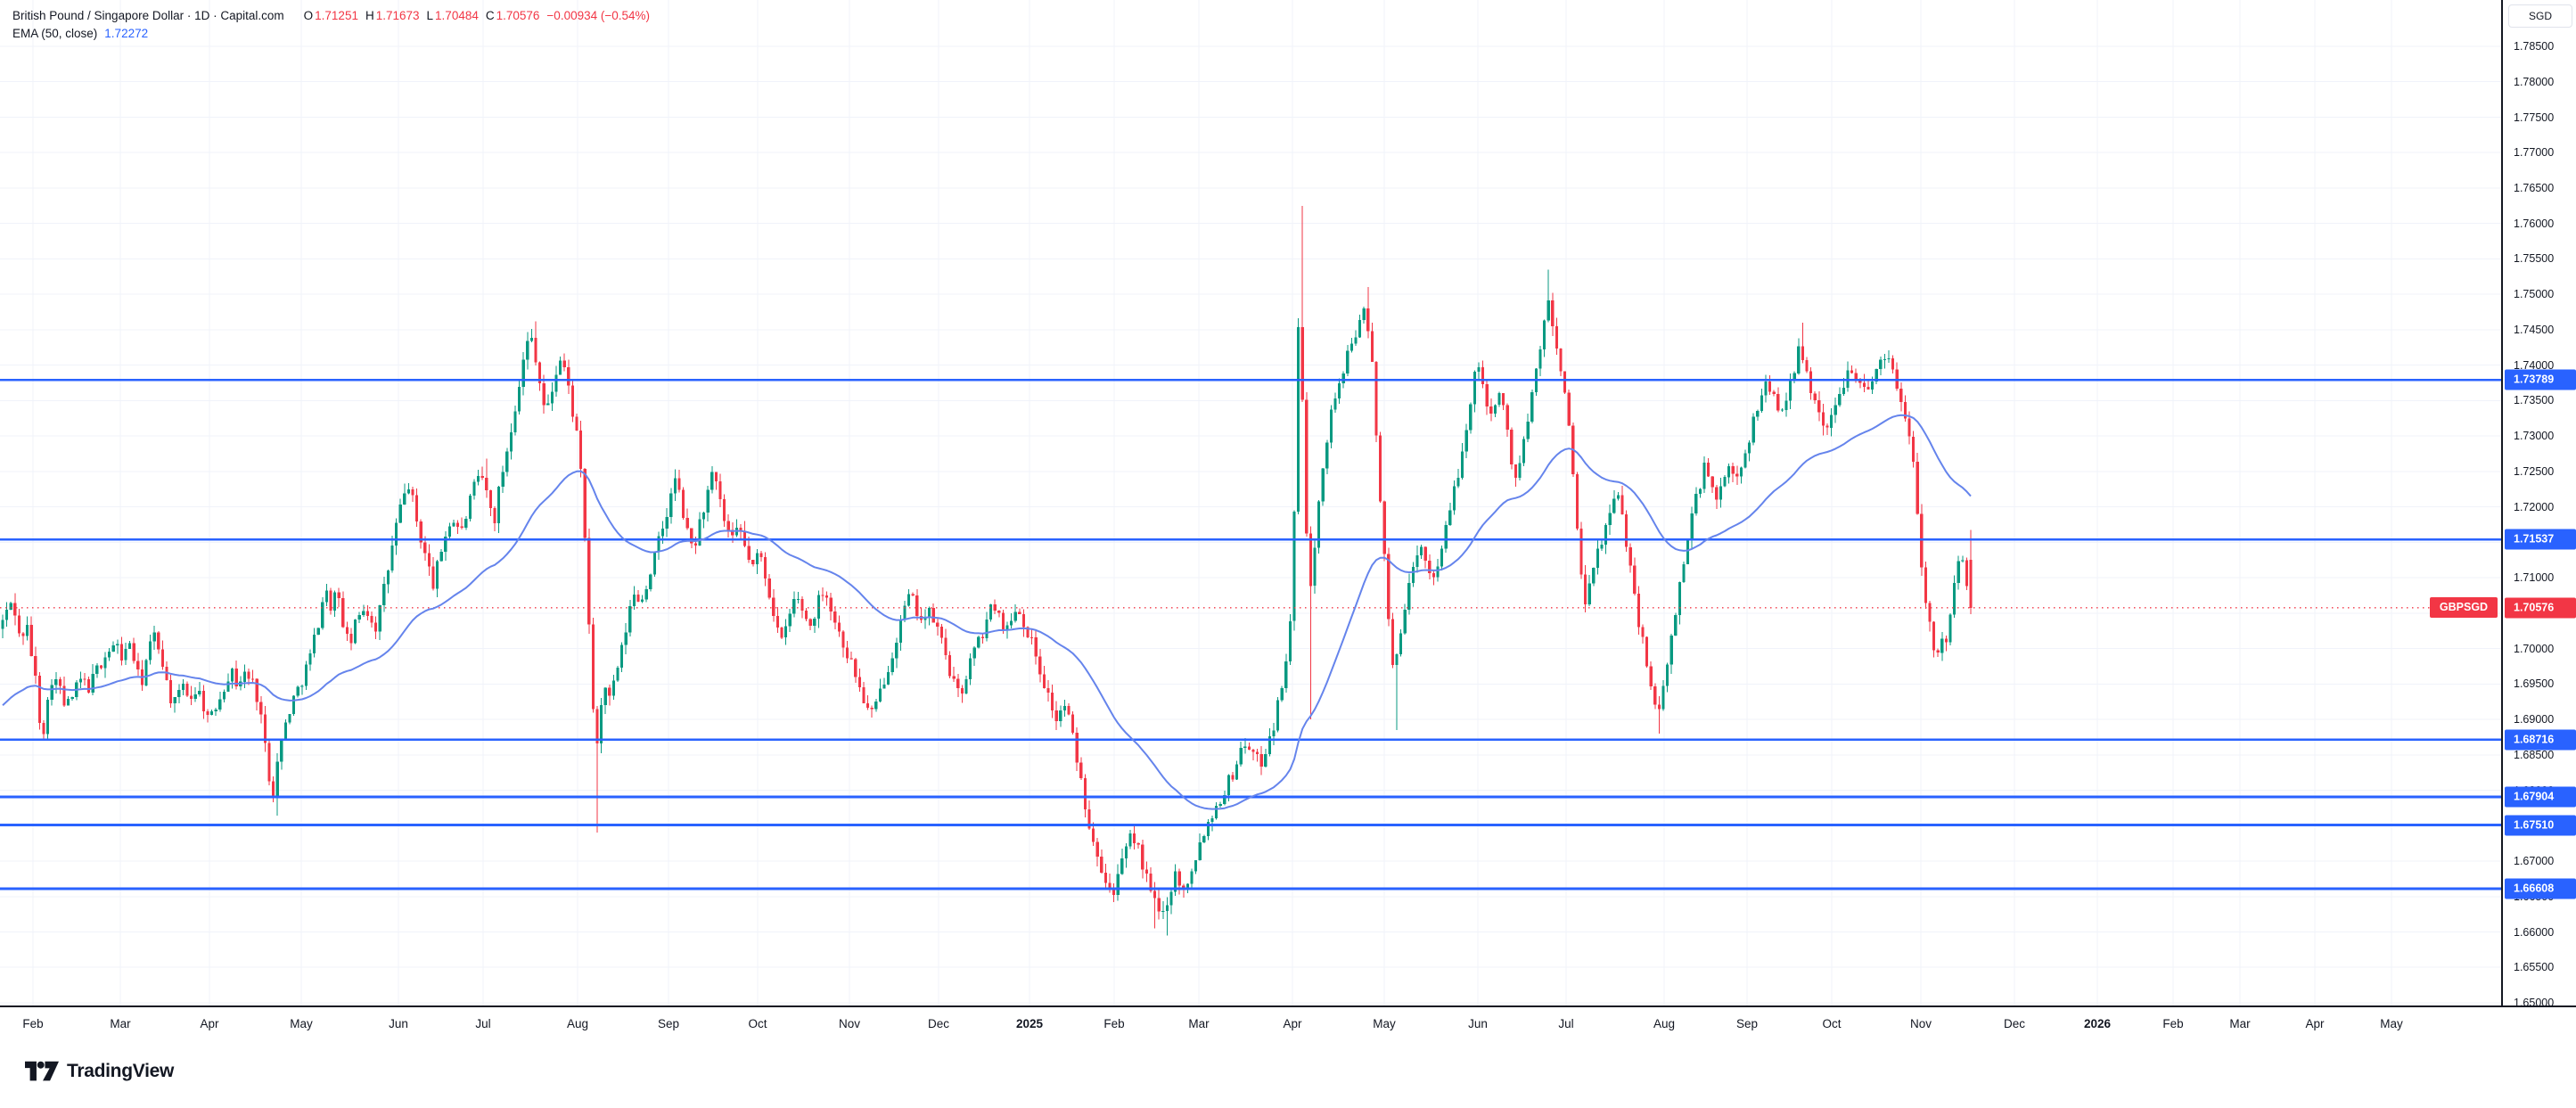 The image size is (2576, 1108). What do you see at coordinates (308, 15) in the screenshot?
I see `open-label: O` at bounding box center [308, 15].